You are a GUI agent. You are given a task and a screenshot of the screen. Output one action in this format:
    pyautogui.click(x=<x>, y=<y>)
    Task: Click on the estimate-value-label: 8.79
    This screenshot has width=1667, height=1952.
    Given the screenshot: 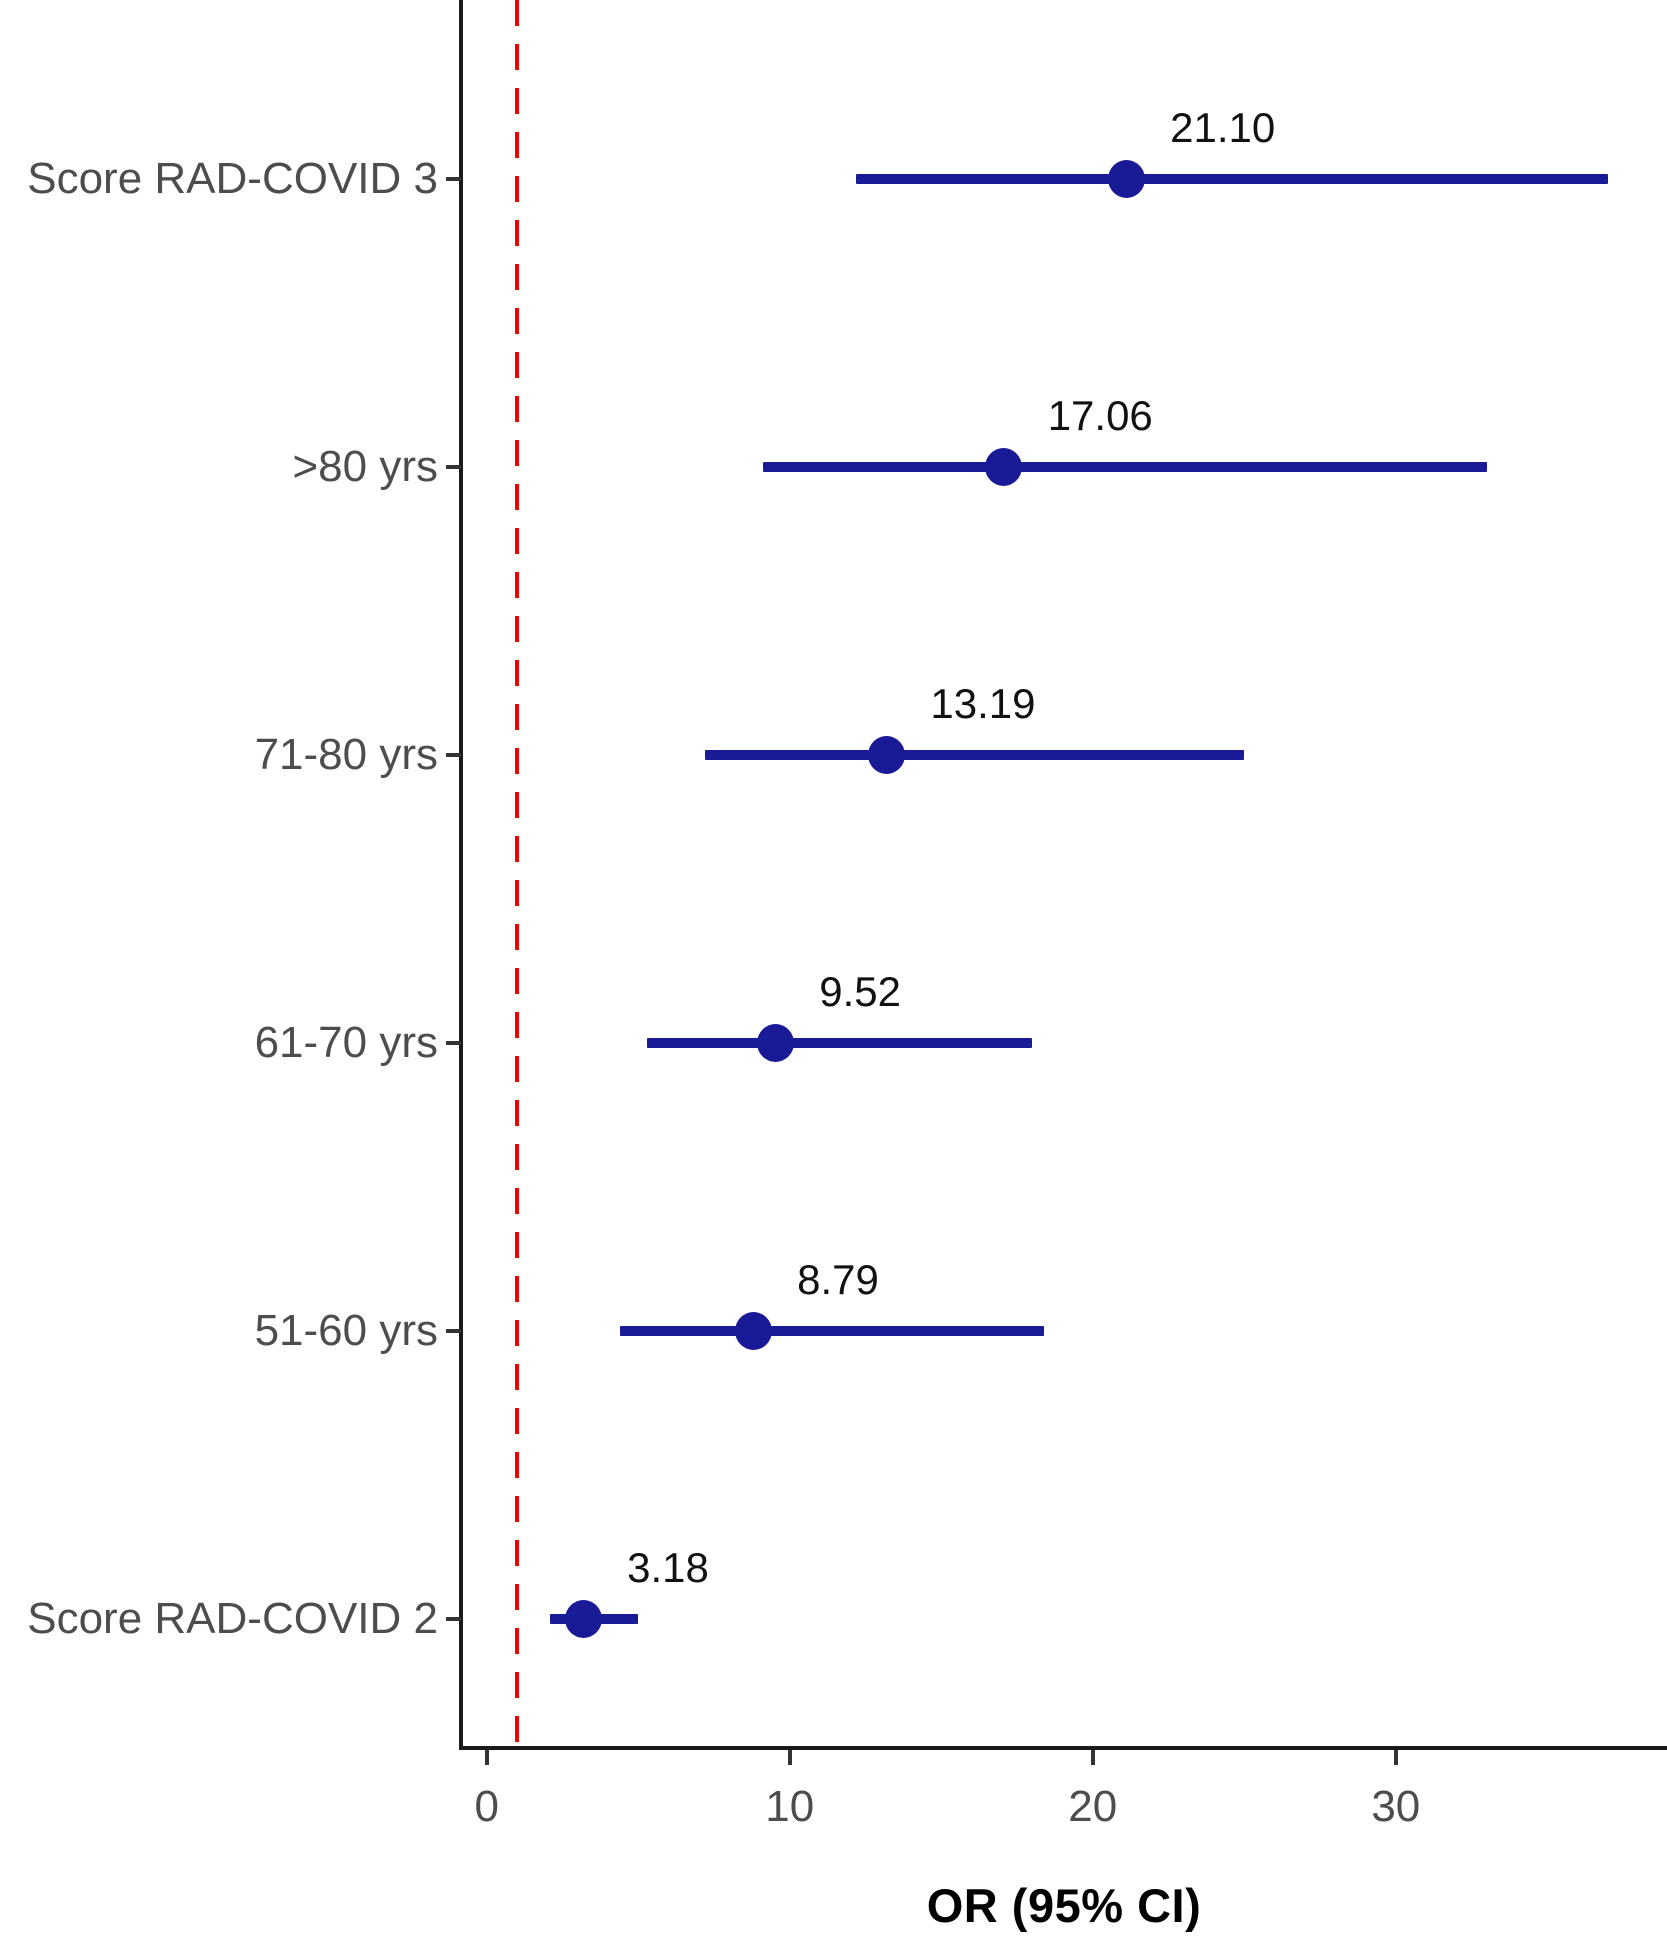 What is the action you would take?
    pyautogui.click(x=838, y=1279)
    